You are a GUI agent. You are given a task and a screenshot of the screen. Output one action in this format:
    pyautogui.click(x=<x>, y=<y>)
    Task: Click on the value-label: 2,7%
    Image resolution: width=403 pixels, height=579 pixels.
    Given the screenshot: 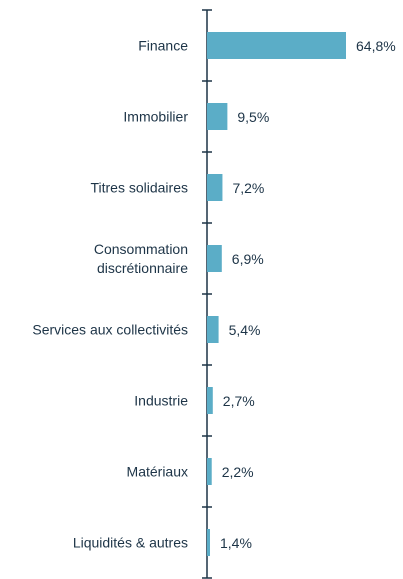 What is the action you would take?
    pyautogui.click(x=238, y=400)
    